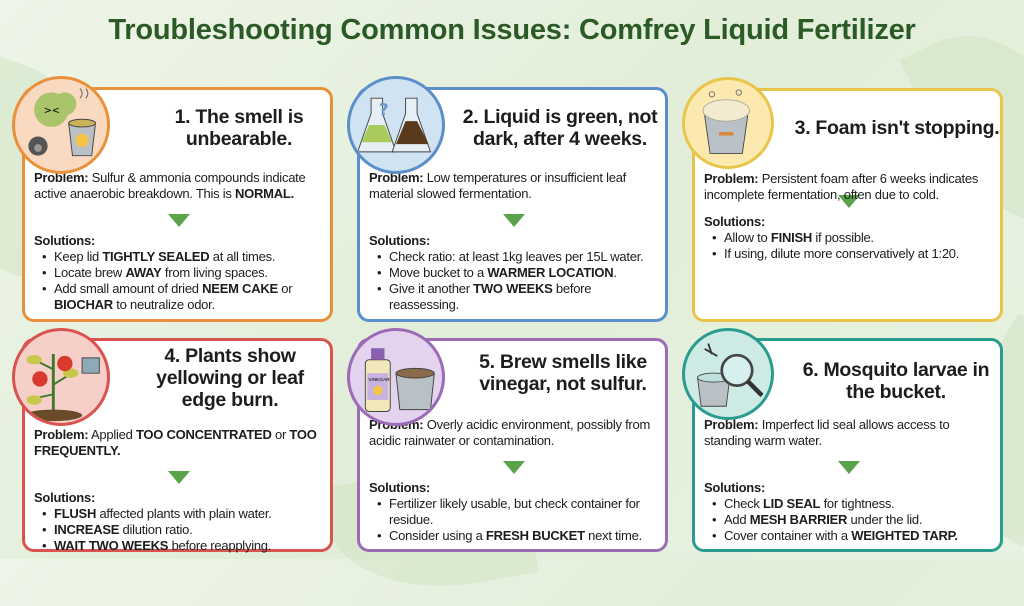 The image size is (1024, 606). What do you see at coordinates (535, 535) in the screenshot?
I see `emphasis-text: FRESH BUCKET` at bounding box center [535, 535].